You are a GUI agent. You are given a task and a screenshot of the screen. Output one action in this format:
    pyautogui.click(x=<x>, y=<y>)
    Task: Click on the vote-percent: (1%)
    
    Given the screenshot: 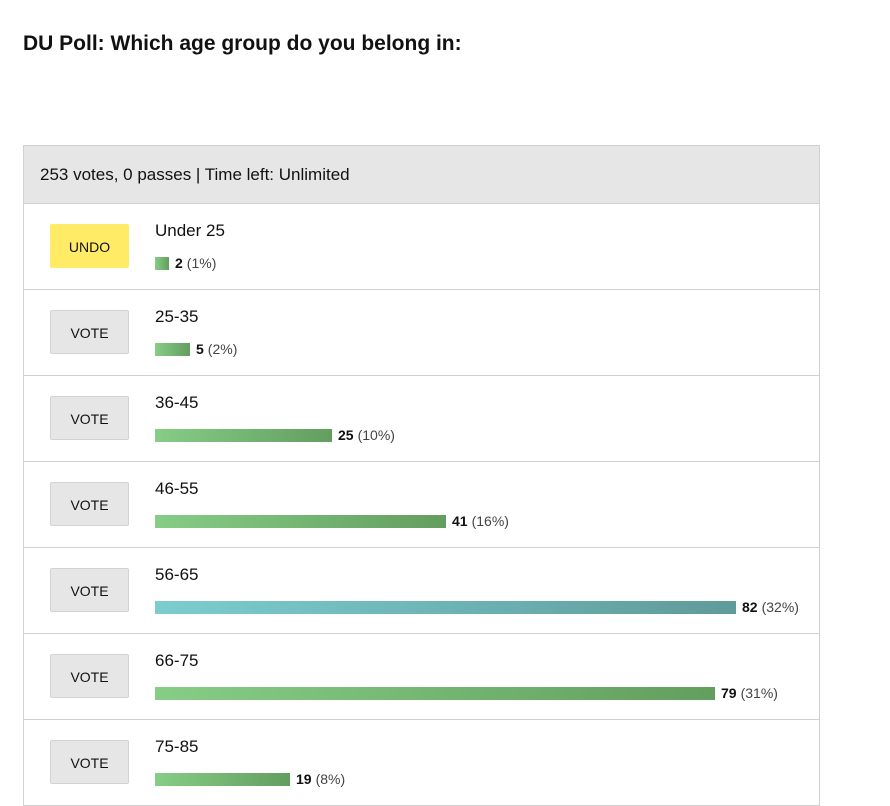 What is the action you would take?
    pyautogui.click(x=201, y=263)
    